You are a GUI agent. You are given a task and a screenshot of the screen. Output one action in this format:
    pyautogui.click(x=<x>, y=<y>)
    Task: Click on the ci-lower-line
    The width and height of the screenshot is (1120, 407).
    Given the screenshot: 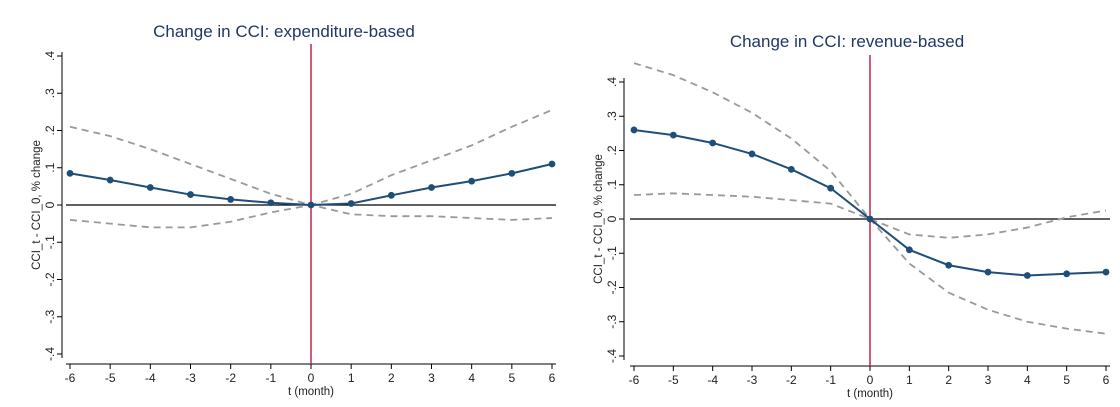 What is the action you would take?
    pyautogui.click(x=870, y=215)
    